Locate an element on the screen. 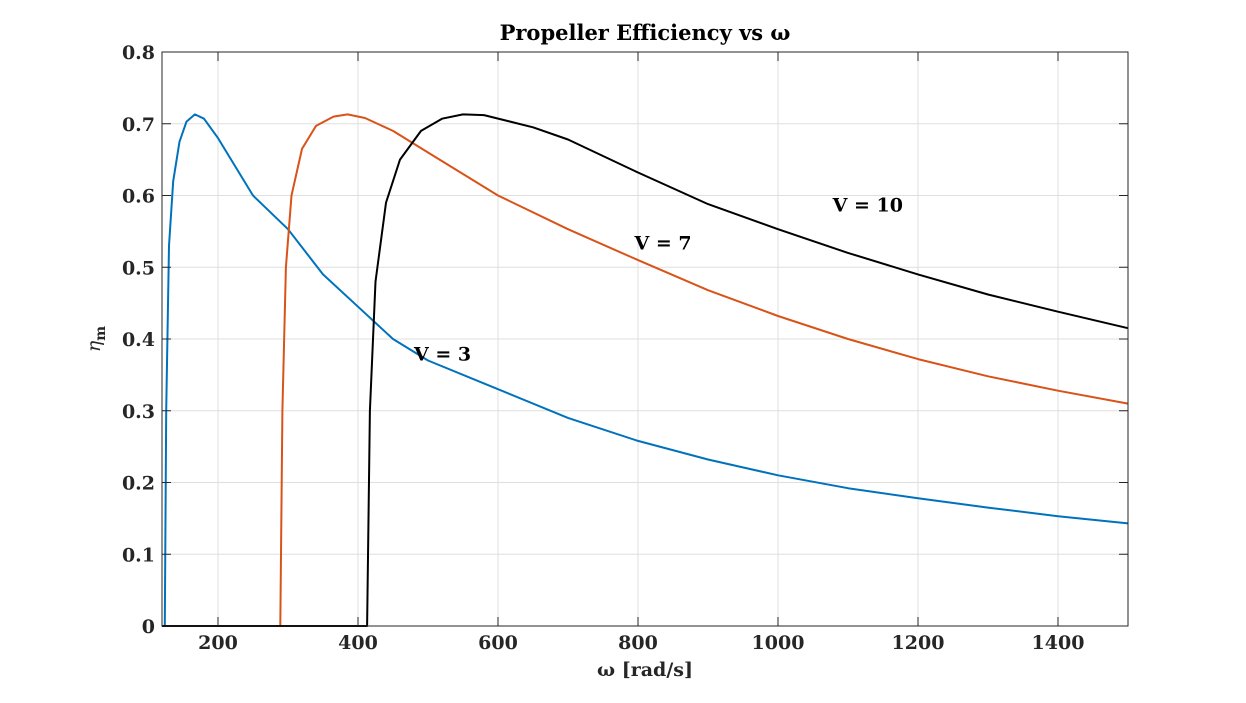 The width and height of the screenshot is (1246, 703). y-tick-label: 0.1 is located at coordinates (138, 555).